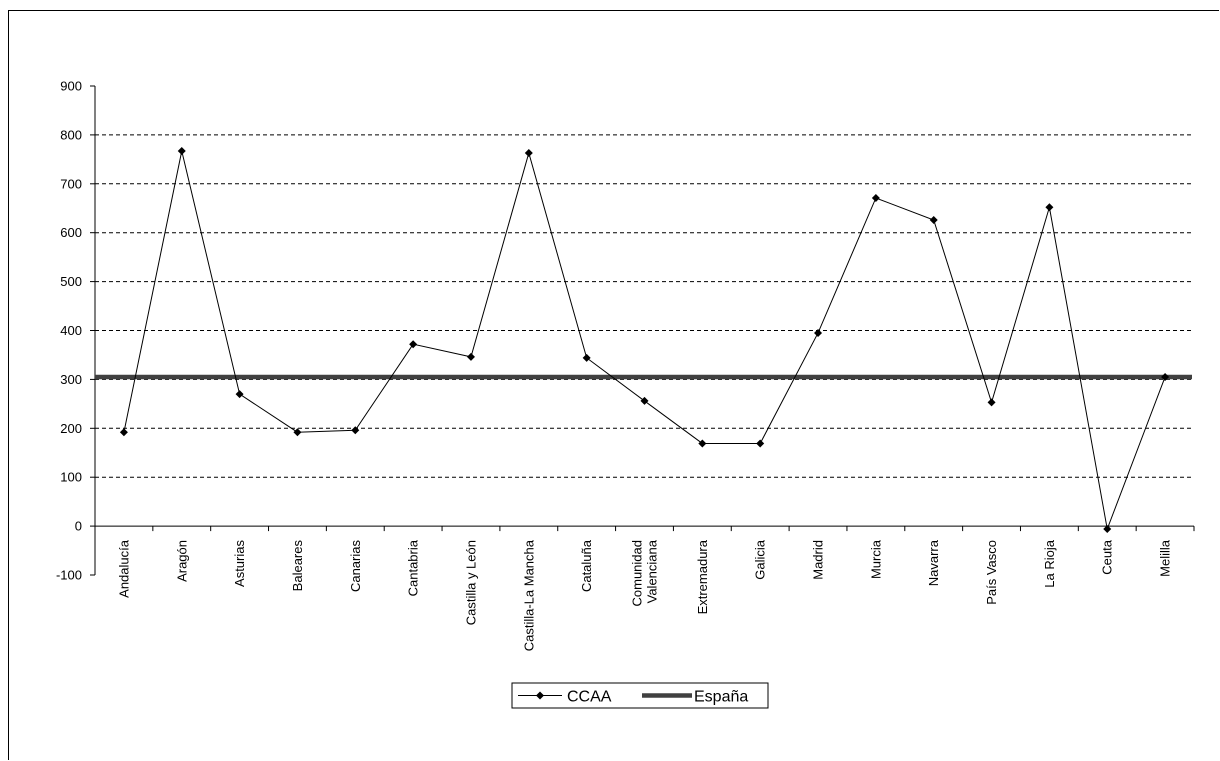 This screenshot has width=1220, height=761. What do you see at coordinates (78, 526) in the screenshot?
I see `y-tick-label: 0` at bounding box center [78, 526].